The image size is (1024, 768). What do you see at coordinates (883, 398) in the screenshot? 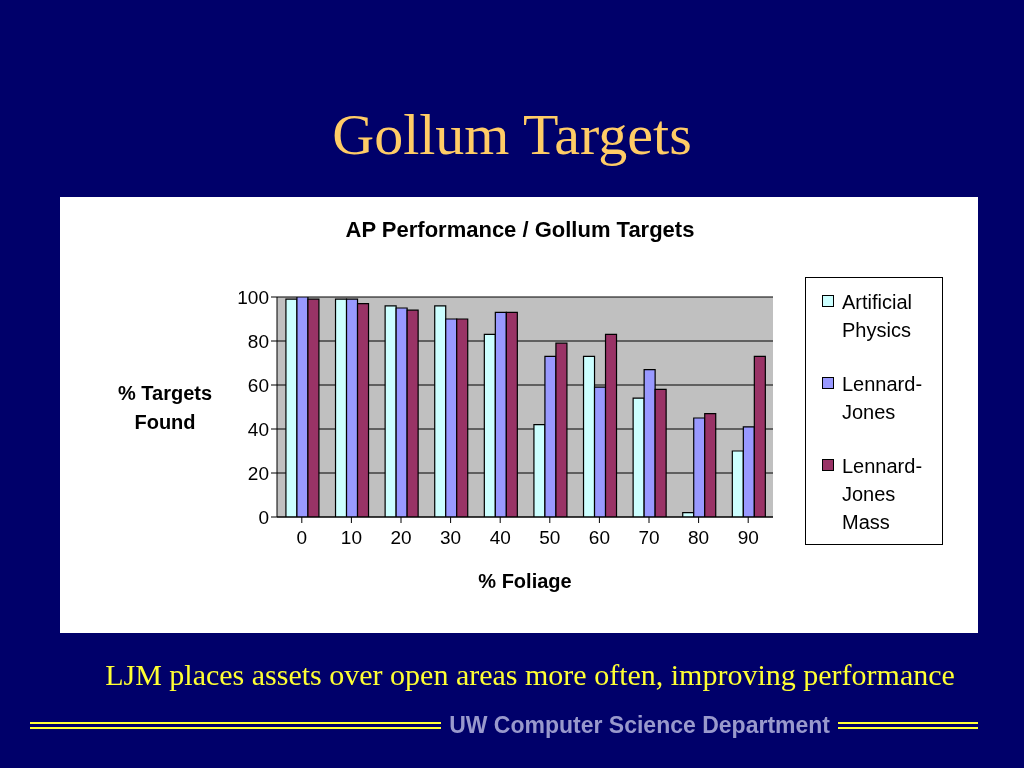
I see `legend-label: Lennard-Jones` at bounding box center [883, 398].